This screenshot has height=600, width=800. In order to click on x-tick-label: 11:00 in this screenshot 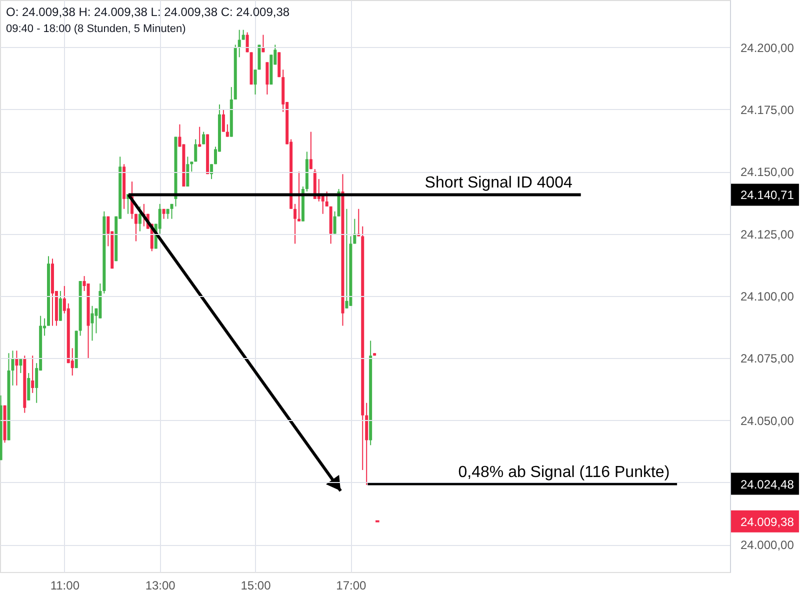, I will do `click(65, 585)`.